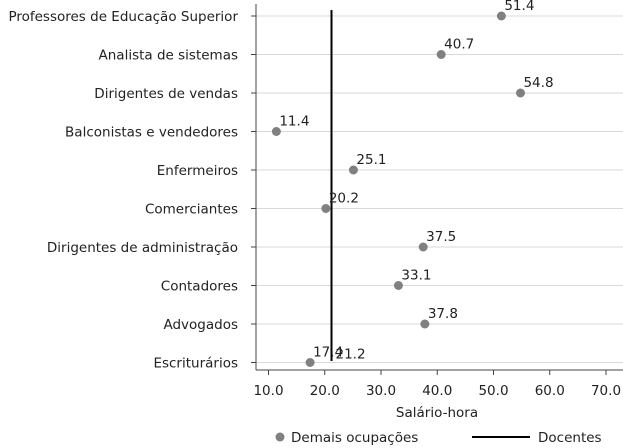 The width and height of the screenshot is (623, 448). What do you see at coordinates (191, 210) in the screenshot?
I see `y-tick-label: Comerciantes` at bounding box center [191, 210].